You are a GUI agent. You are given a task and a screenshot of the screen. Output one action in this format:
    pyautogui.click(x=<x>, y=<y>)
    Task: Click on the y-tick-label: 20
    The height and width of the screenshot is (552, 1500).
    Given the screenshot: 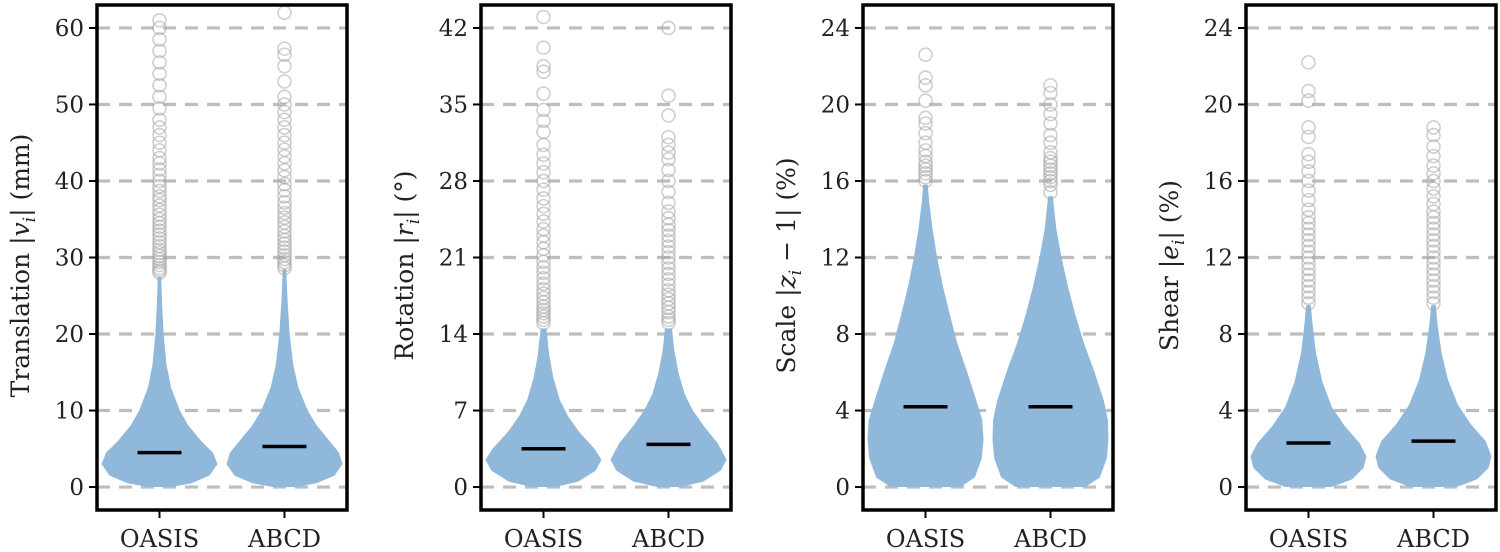 What is the action you would take?
    pyautogui.click(x=835, y=105)
    